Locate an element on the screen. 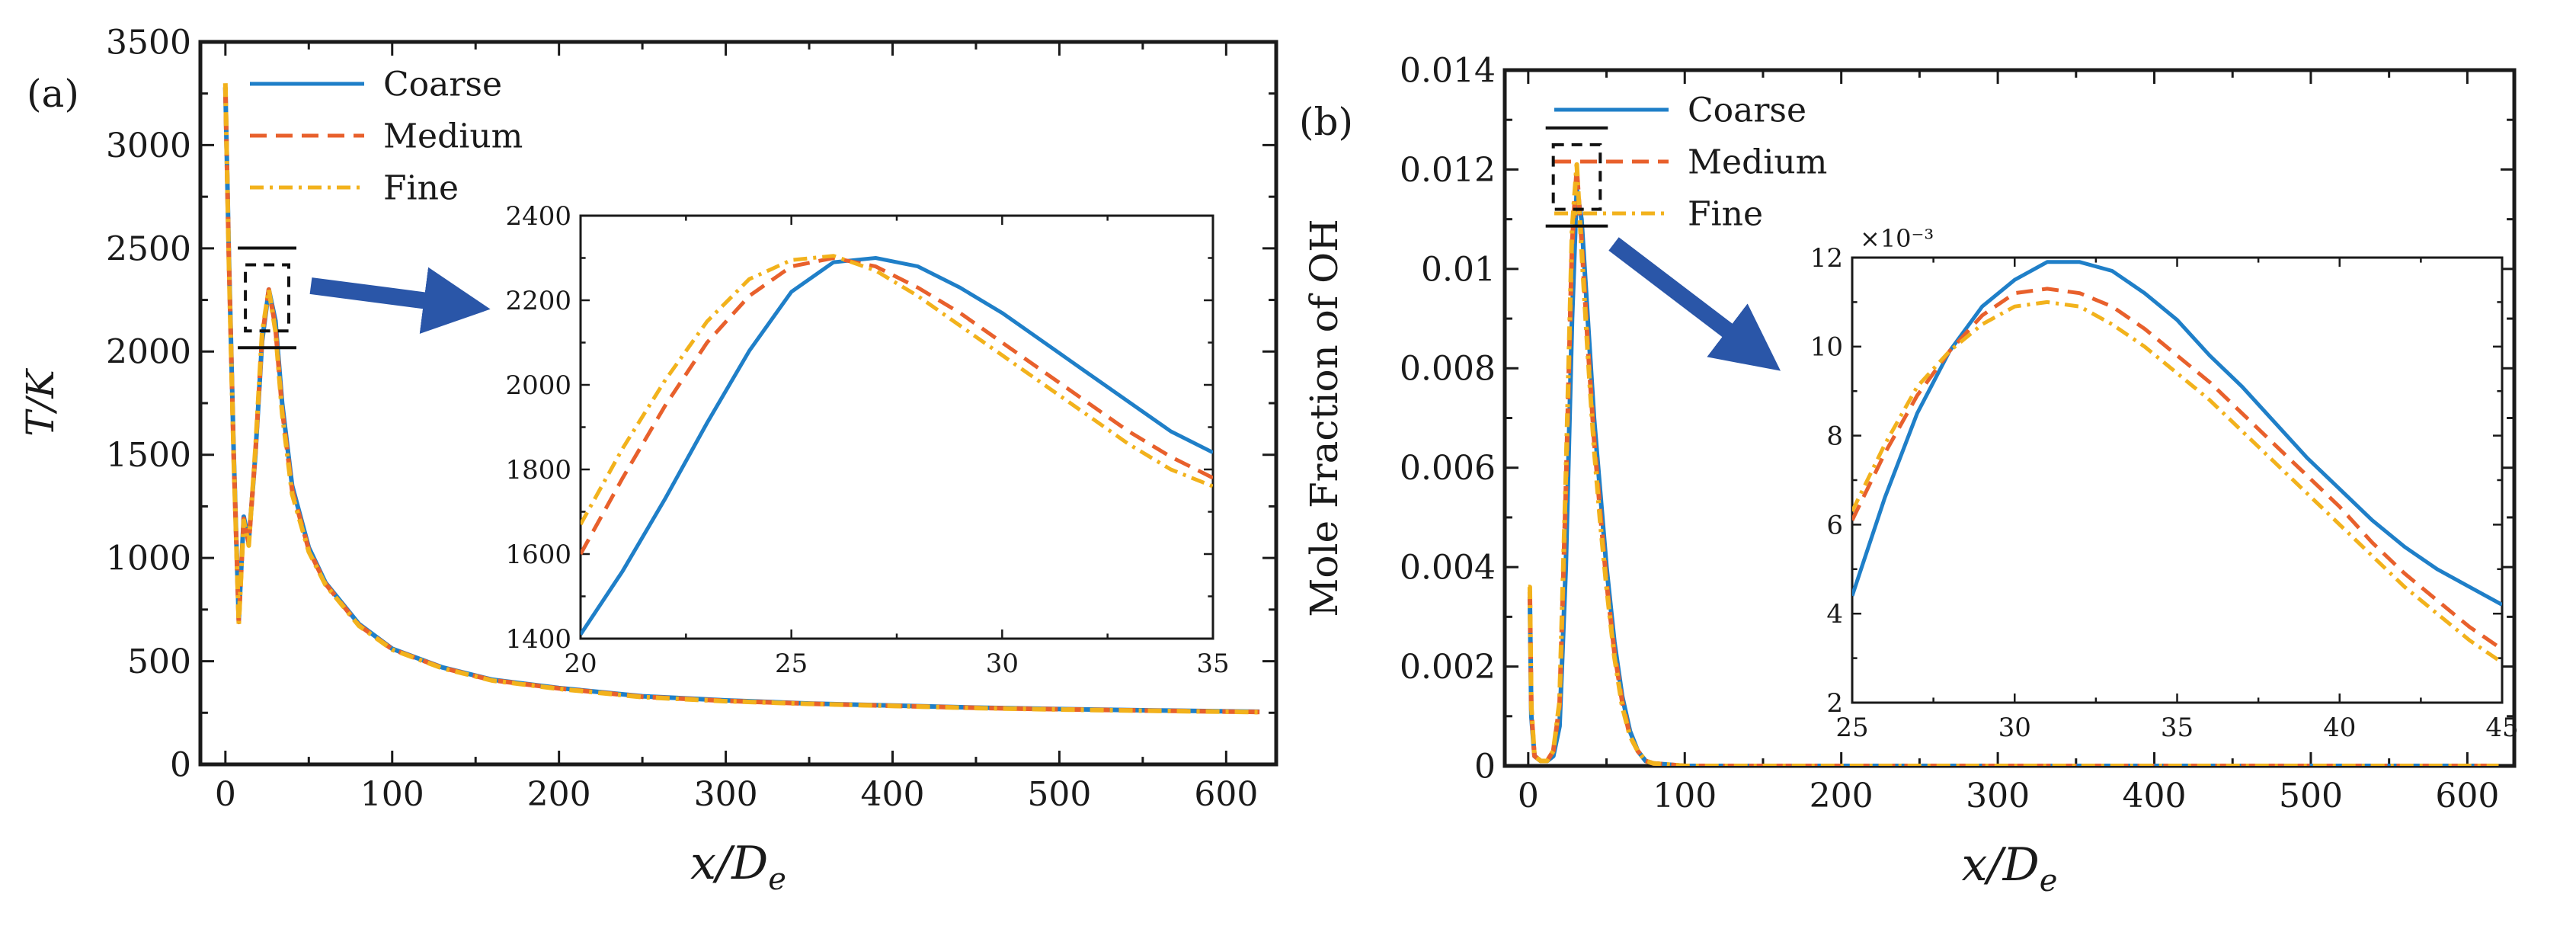 The width and height of the screenshot is (2576, 929). panel-b-x-tick-label: 100 is located at coordinates (1685, 796).